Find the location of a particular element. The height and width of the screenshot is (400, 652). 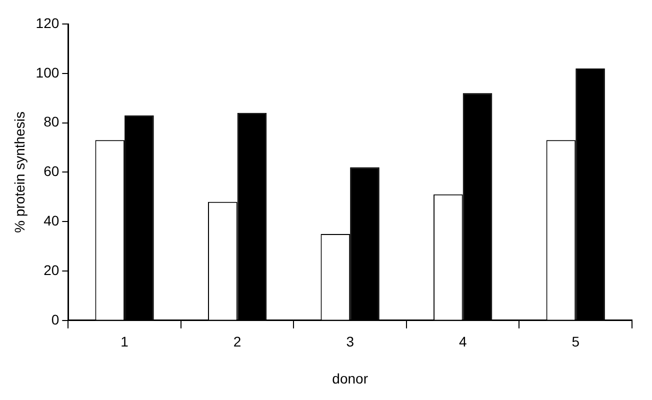

x-tick-label: 5 is located at coordinates (576, 342).